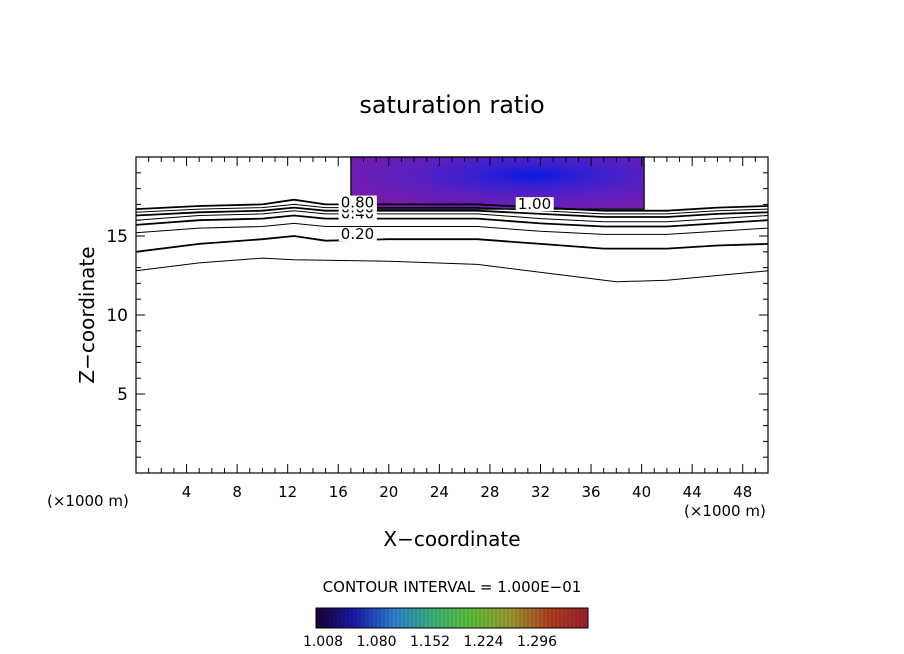 This screenshot has width=904, height=654. I want to click on contour-lines, so click(452, 240).